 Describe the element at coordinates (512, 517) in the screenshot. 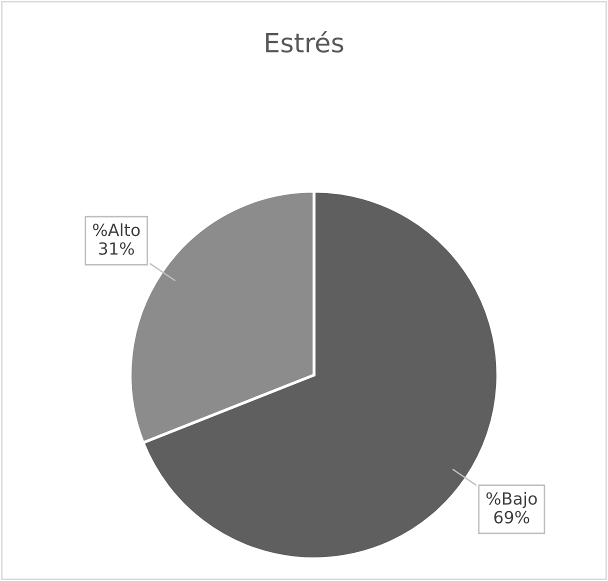

I see `data-label: 69%` at that location.